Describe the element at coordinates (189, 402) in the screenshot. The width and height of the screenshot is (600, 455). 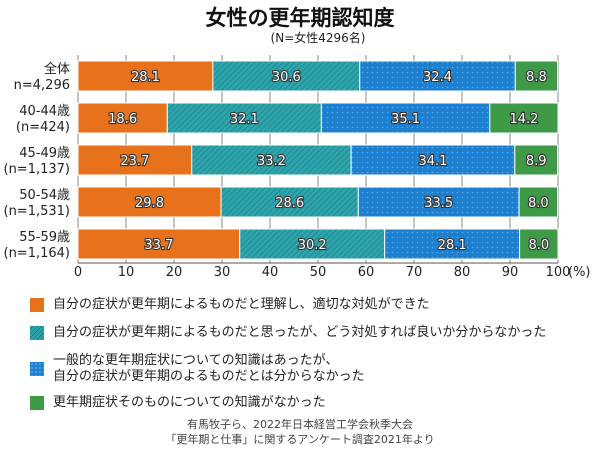
I see `legend-label: 更年期症状そのものについての知識がなかった` at that location.